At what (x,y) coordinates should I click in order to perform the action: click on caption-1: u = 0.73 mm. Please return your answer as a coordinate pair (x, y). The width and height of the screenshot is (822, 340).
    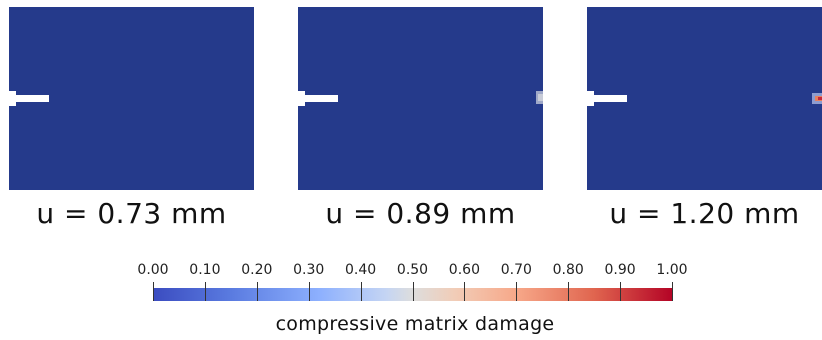
    Looking at the image, I should click on (131, 213).